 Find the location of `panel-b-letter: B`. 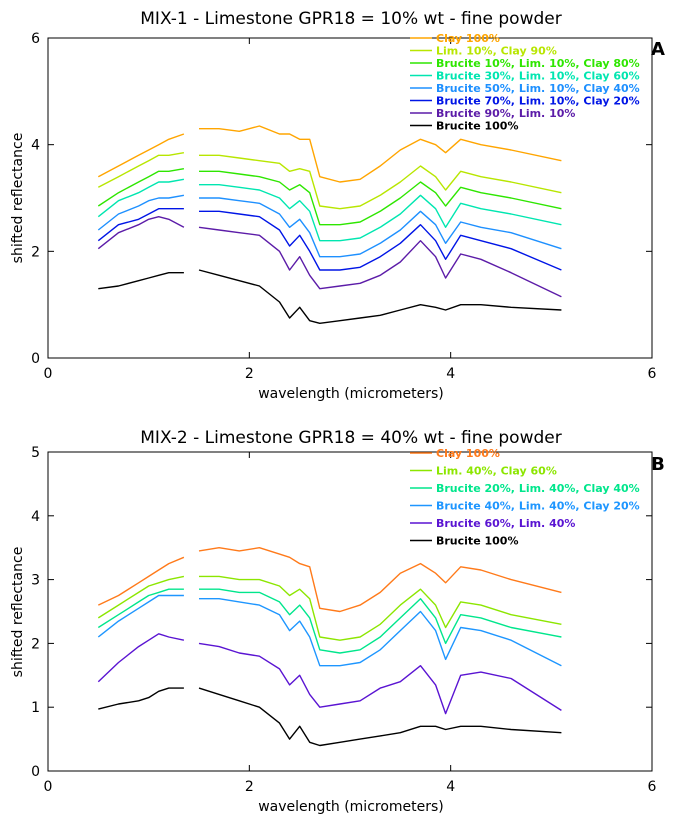

panel-b-letter: B is located at coordinates (658, 464).